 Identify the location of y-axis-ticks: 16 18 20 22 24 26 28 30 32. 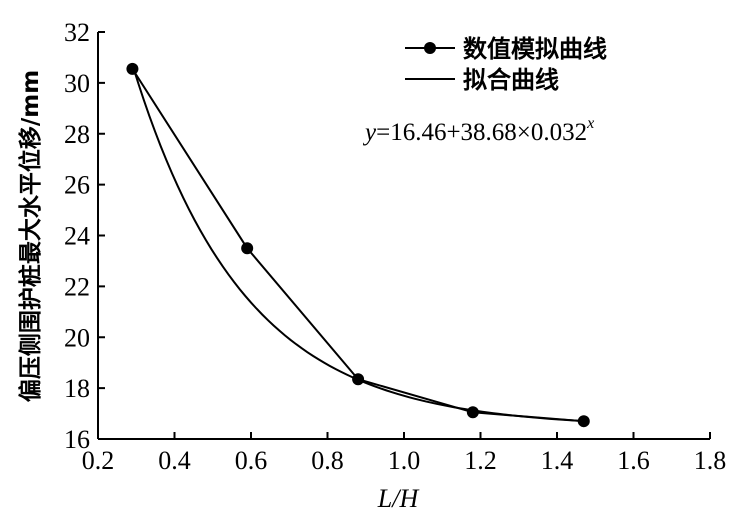
(84, 236).